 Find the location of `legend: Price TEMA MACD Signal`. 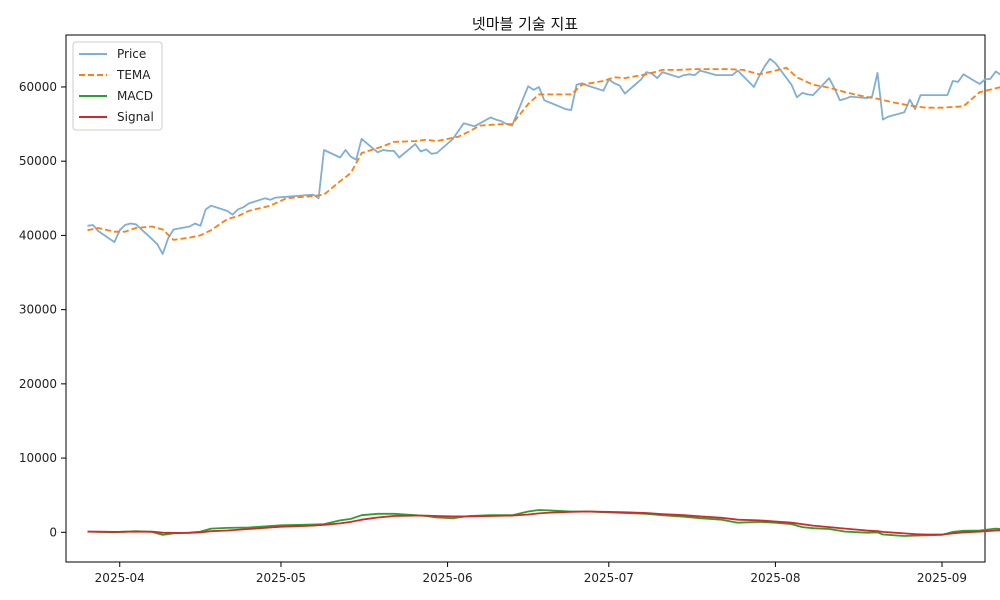

legend: Price TEMA MACD Signal is located at coordinates (117, 86).